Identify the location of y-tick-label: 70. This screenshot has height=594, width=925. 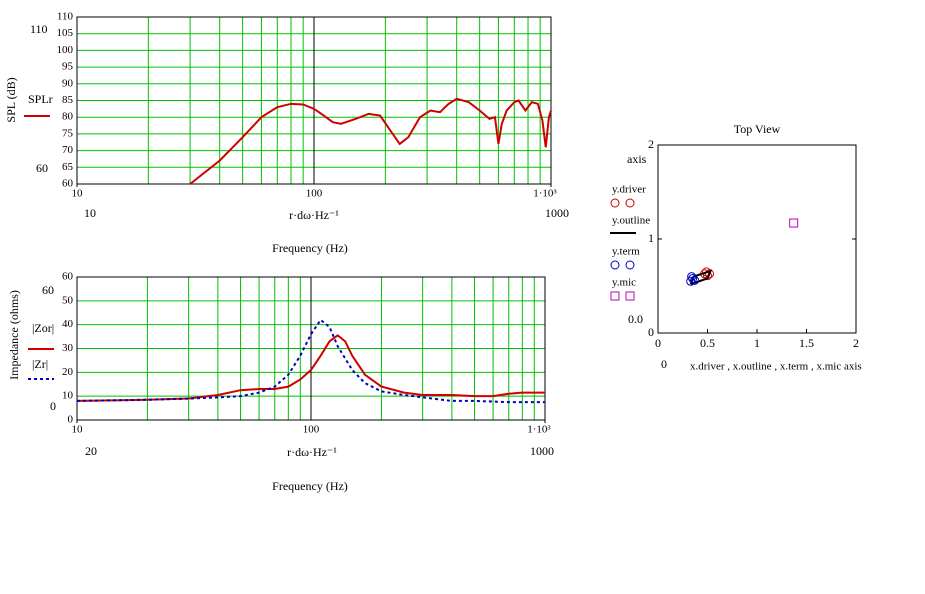
(68, 150).